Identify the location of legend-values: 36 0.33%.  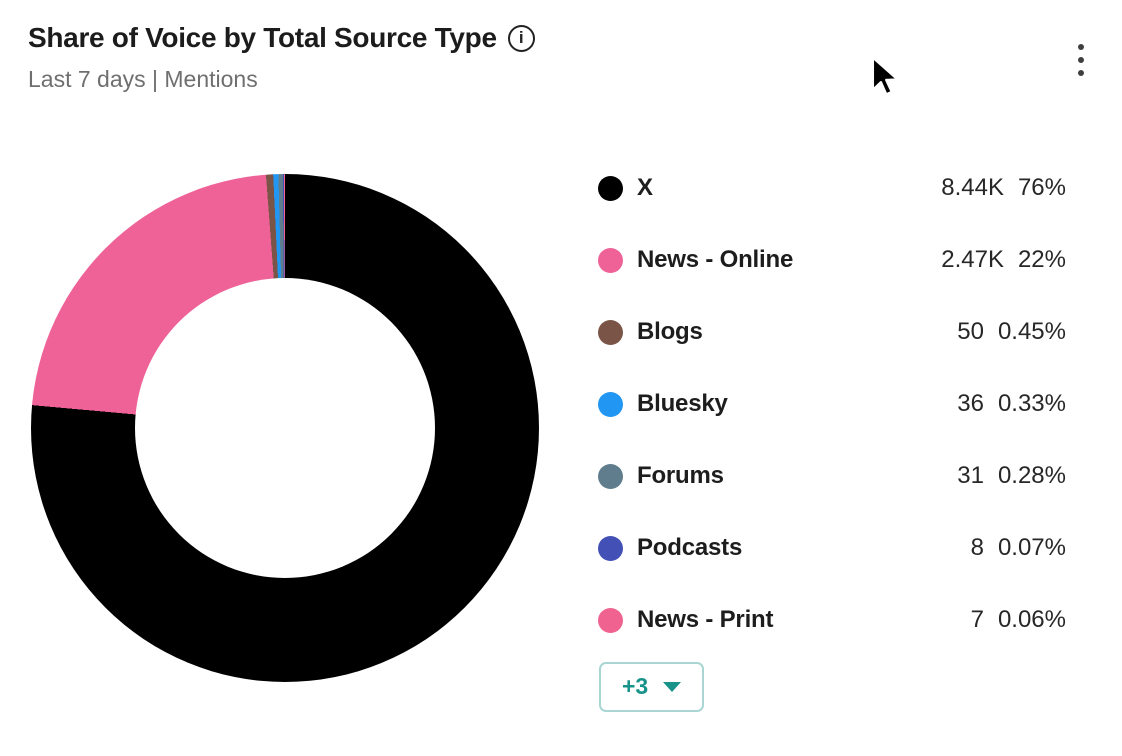
(1011, 404).